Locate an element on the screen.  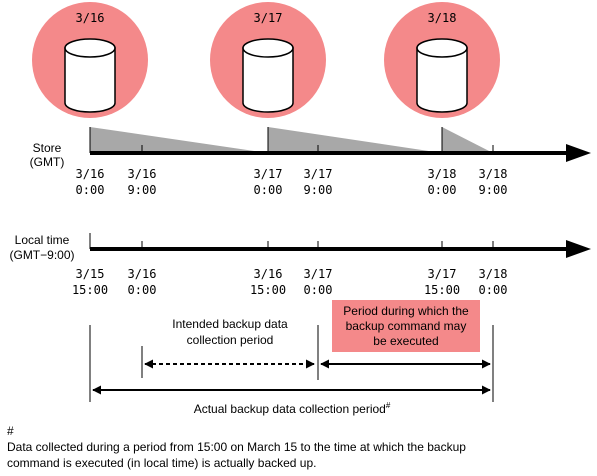
actual-period-label: Actual backup data collection period# is located at coordinates (292, 408).